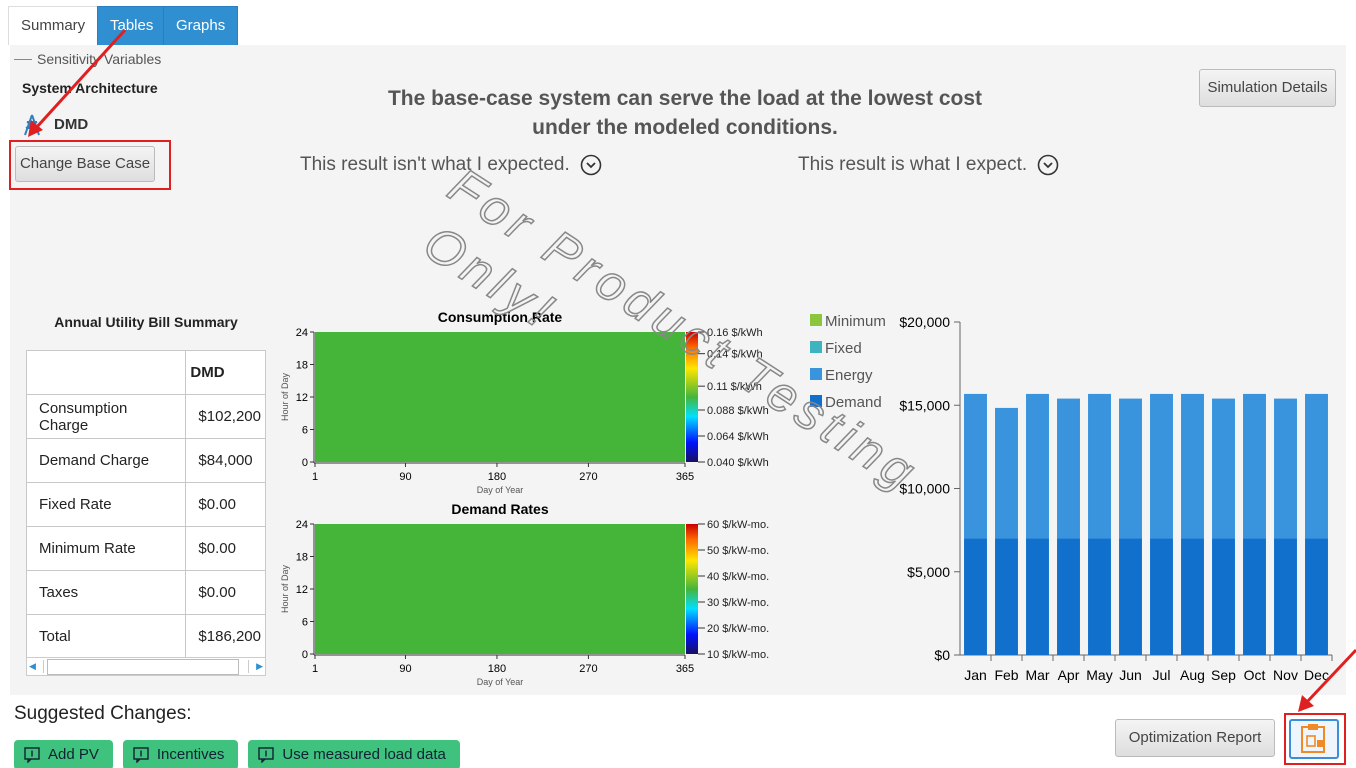  What do you see at coordinates (225, 460) in the screenshot?
I see `value-cell: $84,000` at bounding box center [225, 460].